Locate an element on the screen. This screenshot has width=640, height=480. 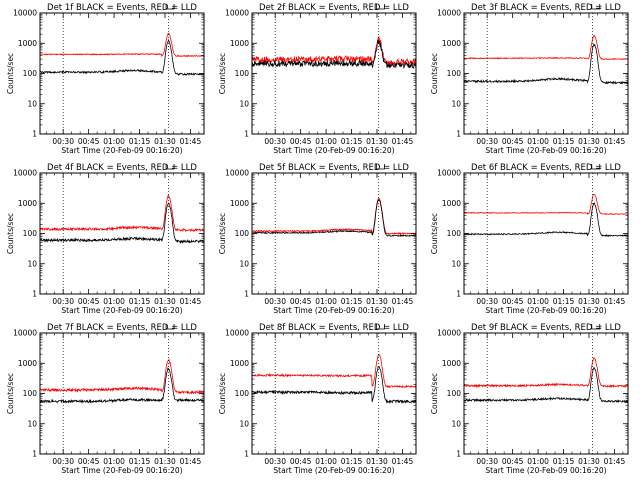
chart-title: Det 9f BLACK = Events, RED = LLD is located at coordinates (546, 328).